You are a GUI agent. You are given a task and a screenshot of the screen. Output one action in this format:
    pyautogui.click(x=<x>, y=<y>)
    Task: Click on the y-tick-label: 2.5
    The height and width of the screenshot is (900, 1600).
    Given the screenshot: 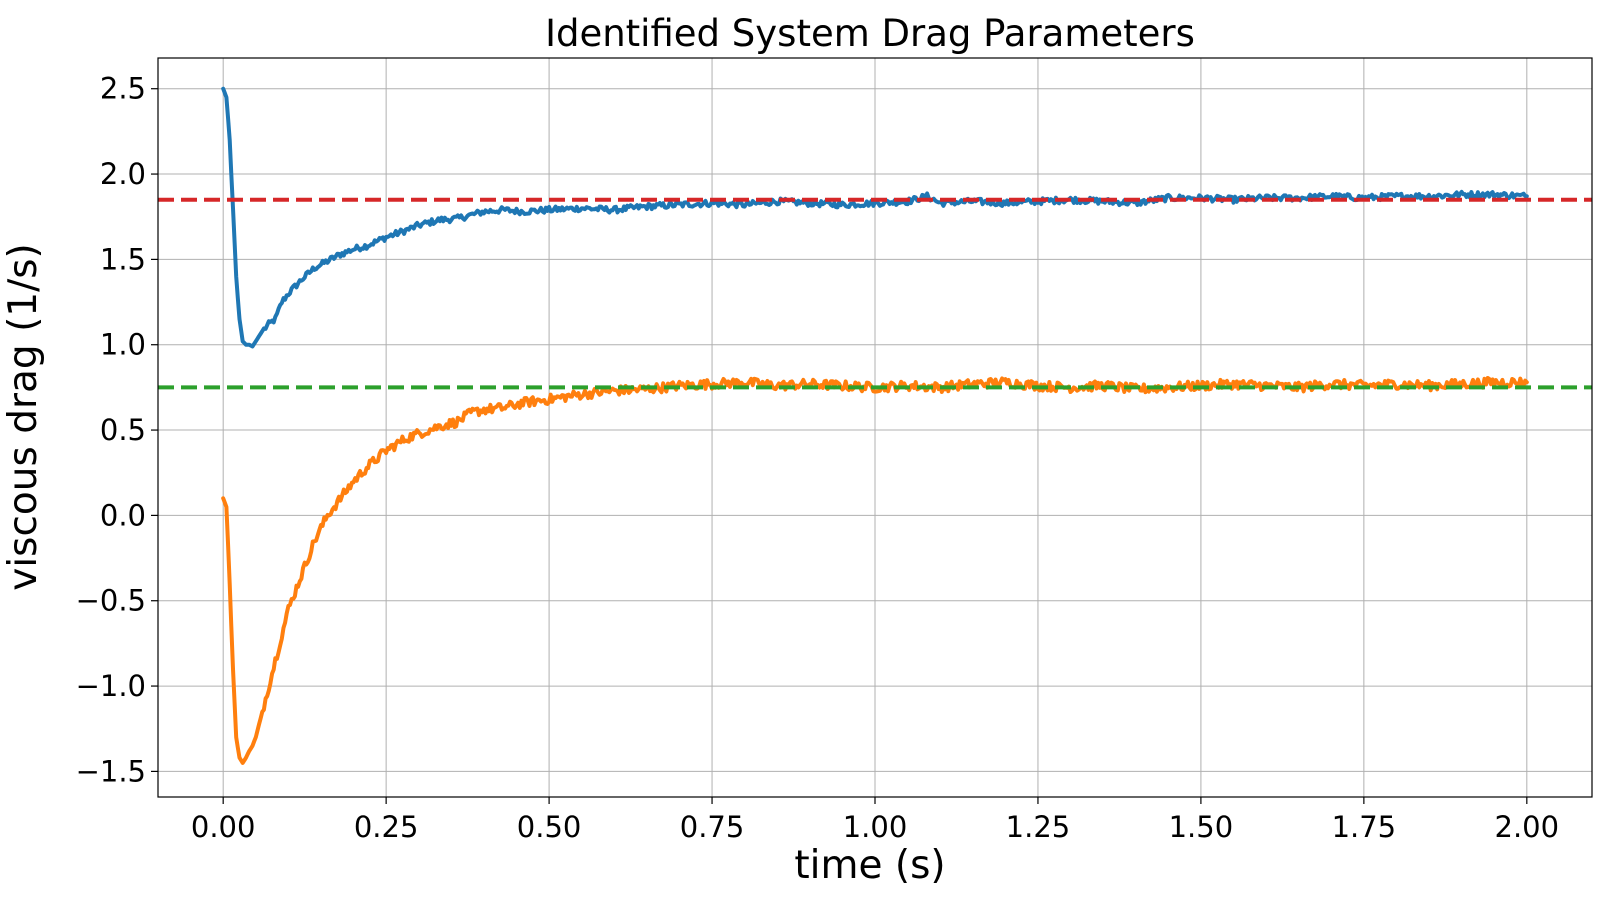 What is the action you would take?
    pyautogui.click(x=123, y=89)
    